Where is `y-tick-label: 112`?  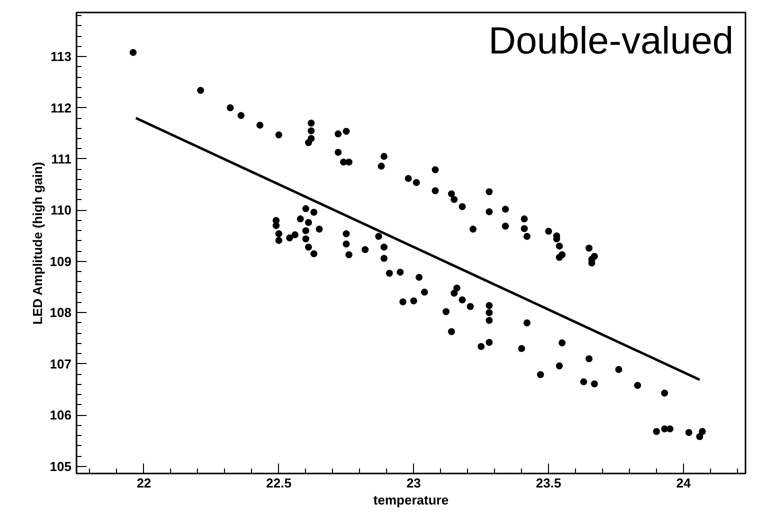
y-tick-label: 112 is located at coordinates (61, 108).